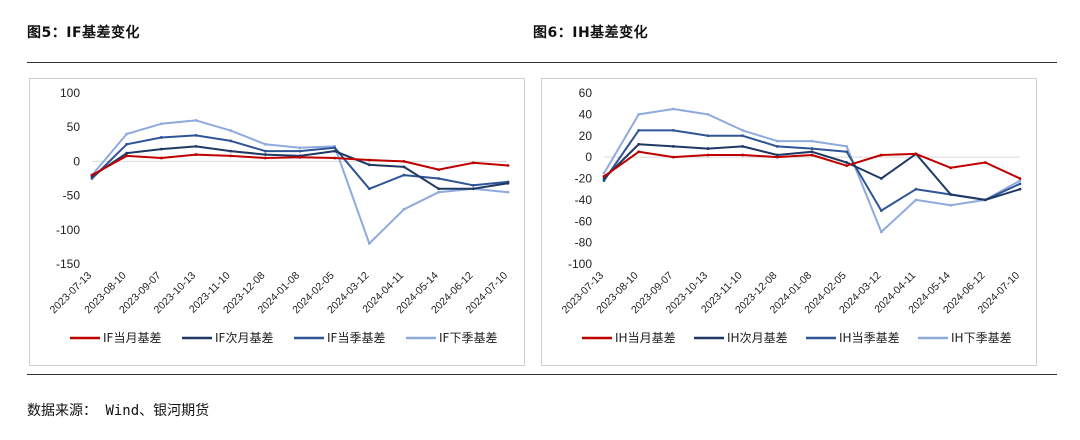 This screenshot has height=440, width=1080. I want to click on legend-label: IH当月基差, so click(645, 338).